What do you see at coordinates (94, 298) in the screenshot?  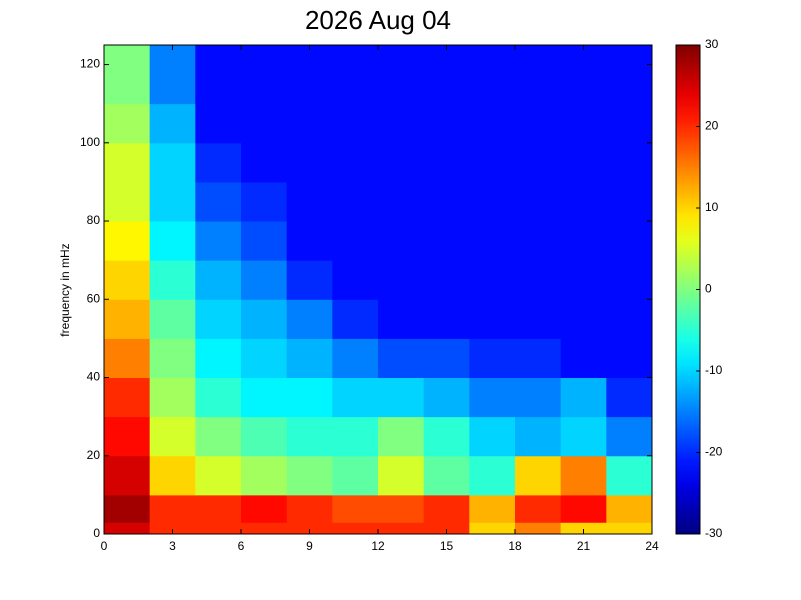 I see `y-tick-label: 60` at bounding box center [94, 298].